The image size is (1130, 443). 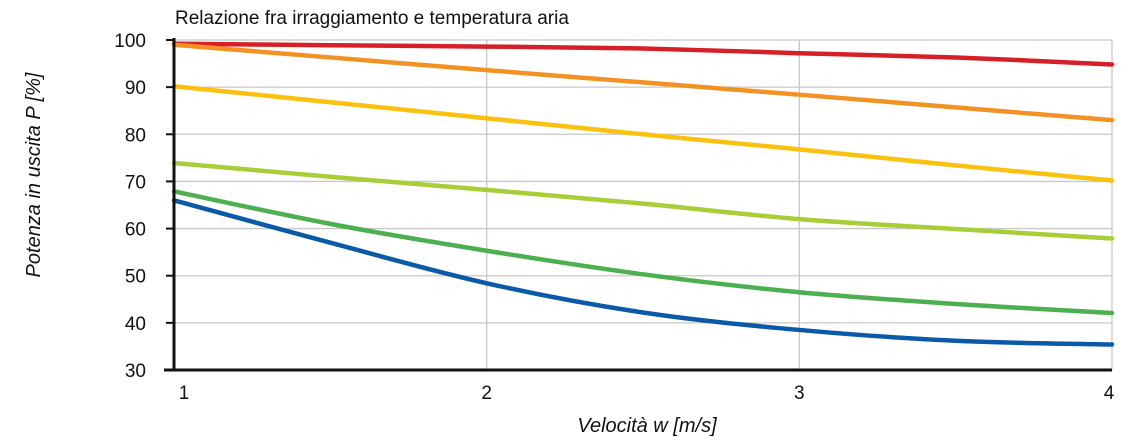 I want to click on y-tick-label: 50, so click(x=135, y=277).